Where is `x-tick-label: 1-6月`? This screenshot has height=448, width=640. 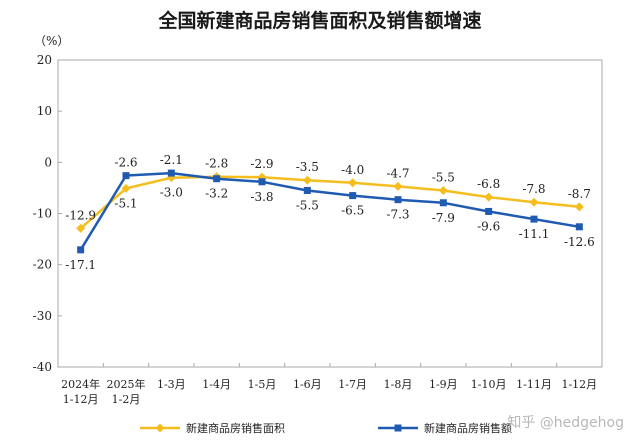 x-tick-label: 1-6月 is located at coordinates (307, 384).